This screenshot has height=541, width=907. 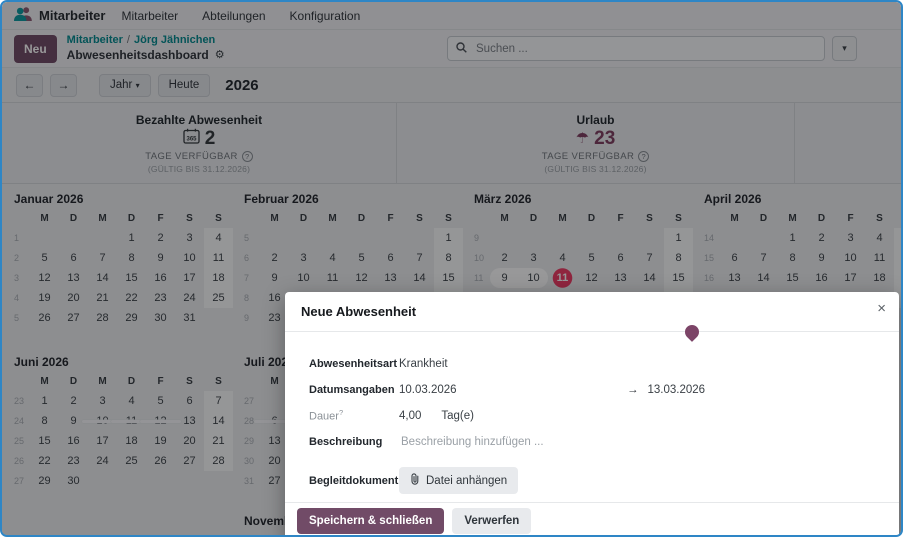 What do you see at coordinates (189, 318) in the screenshot?
I see `day-cell: 31` at bounding box center [189, 318].